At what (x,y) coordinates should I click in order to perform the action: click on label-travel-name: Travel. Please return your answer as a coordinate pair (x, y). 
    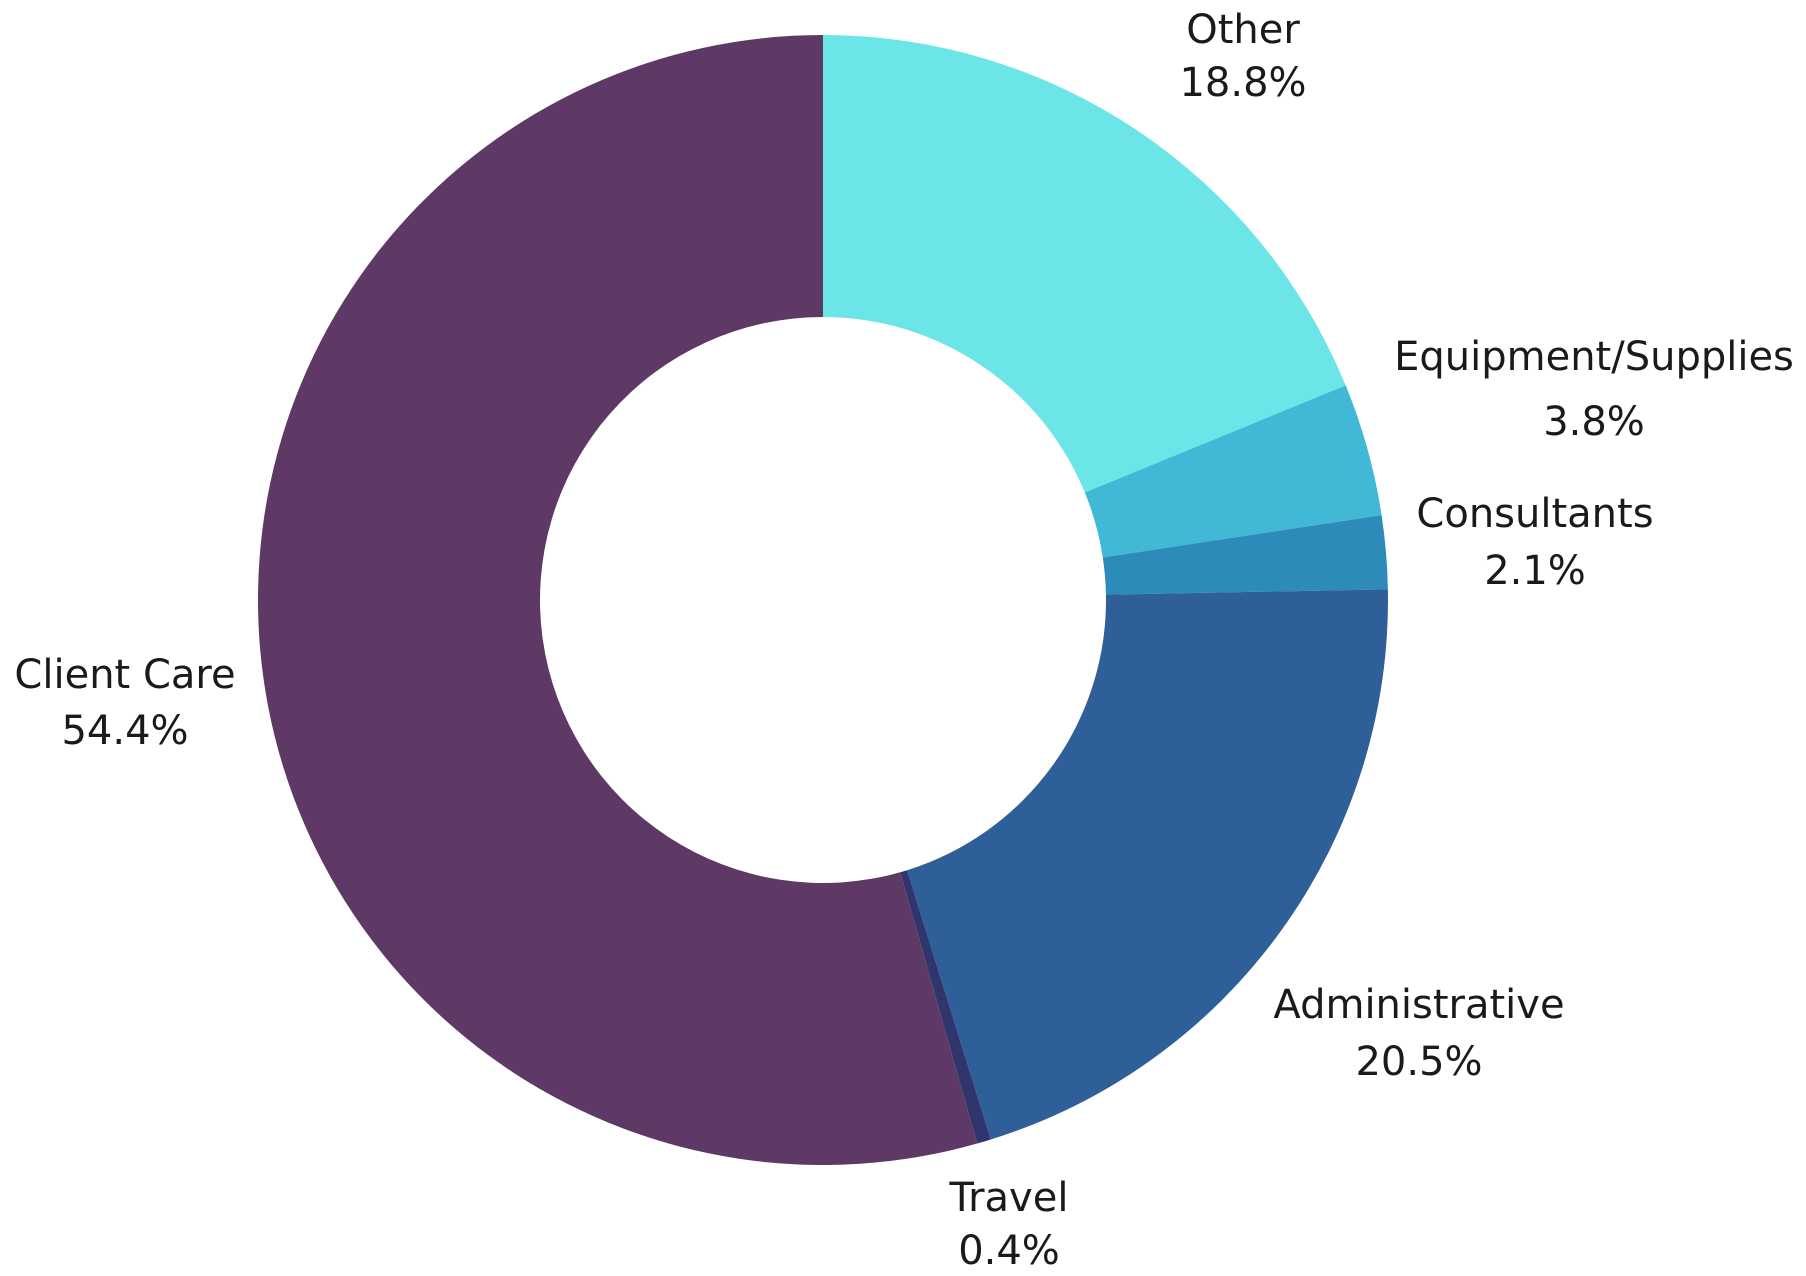
    Looking at the image, I should click on (1009, 1198).